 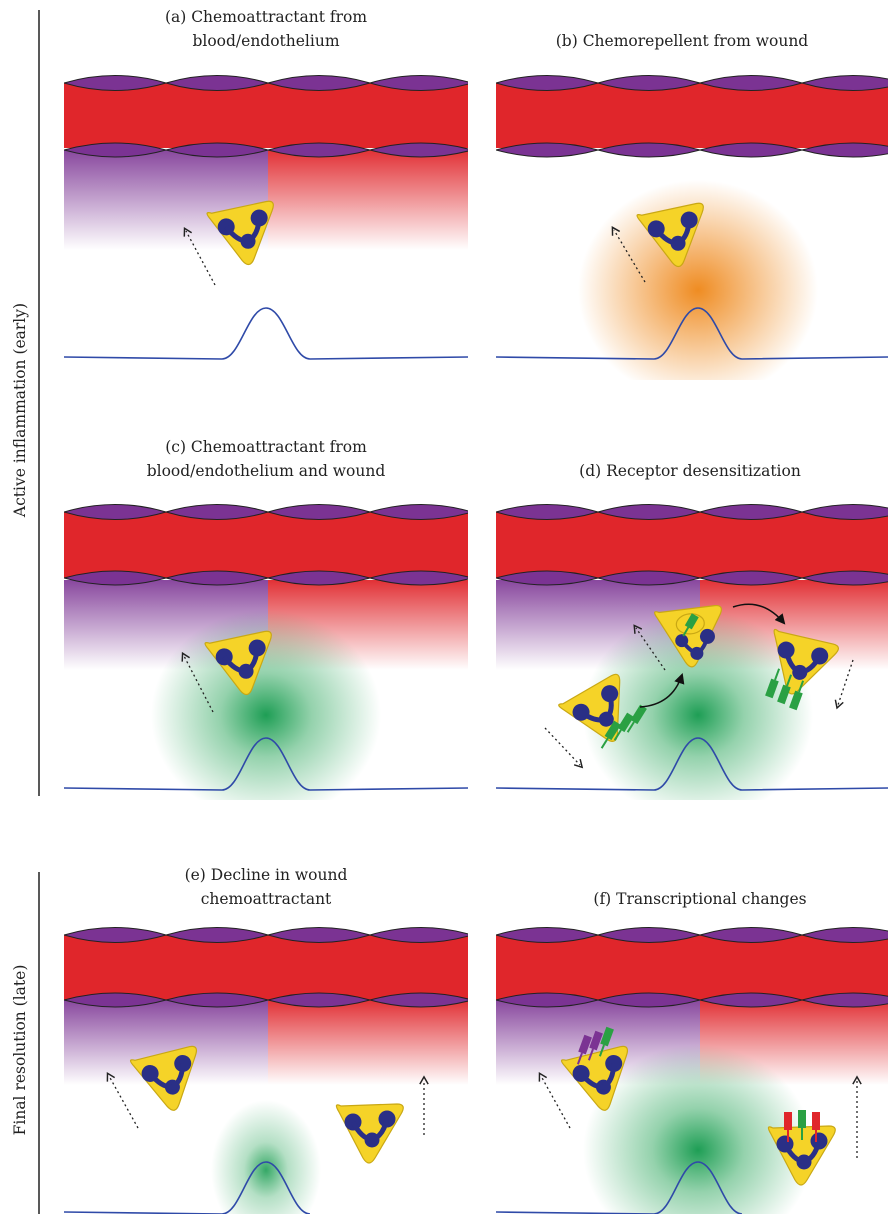 I want to click on panel-c-title-line2: blood/endothelium and wound, so click(x=266, y=471).